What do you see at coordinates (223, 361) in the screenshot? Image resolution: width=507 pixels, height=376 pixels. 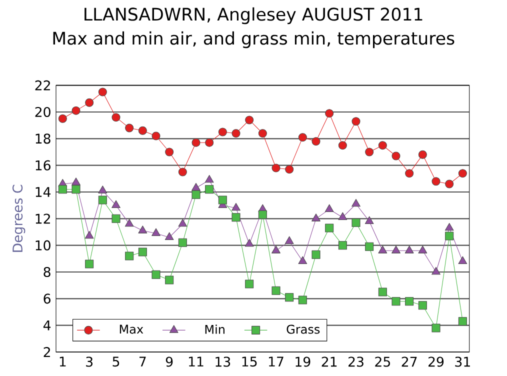 I see `x-tick-label: 13` at bounding box center [223, 361].